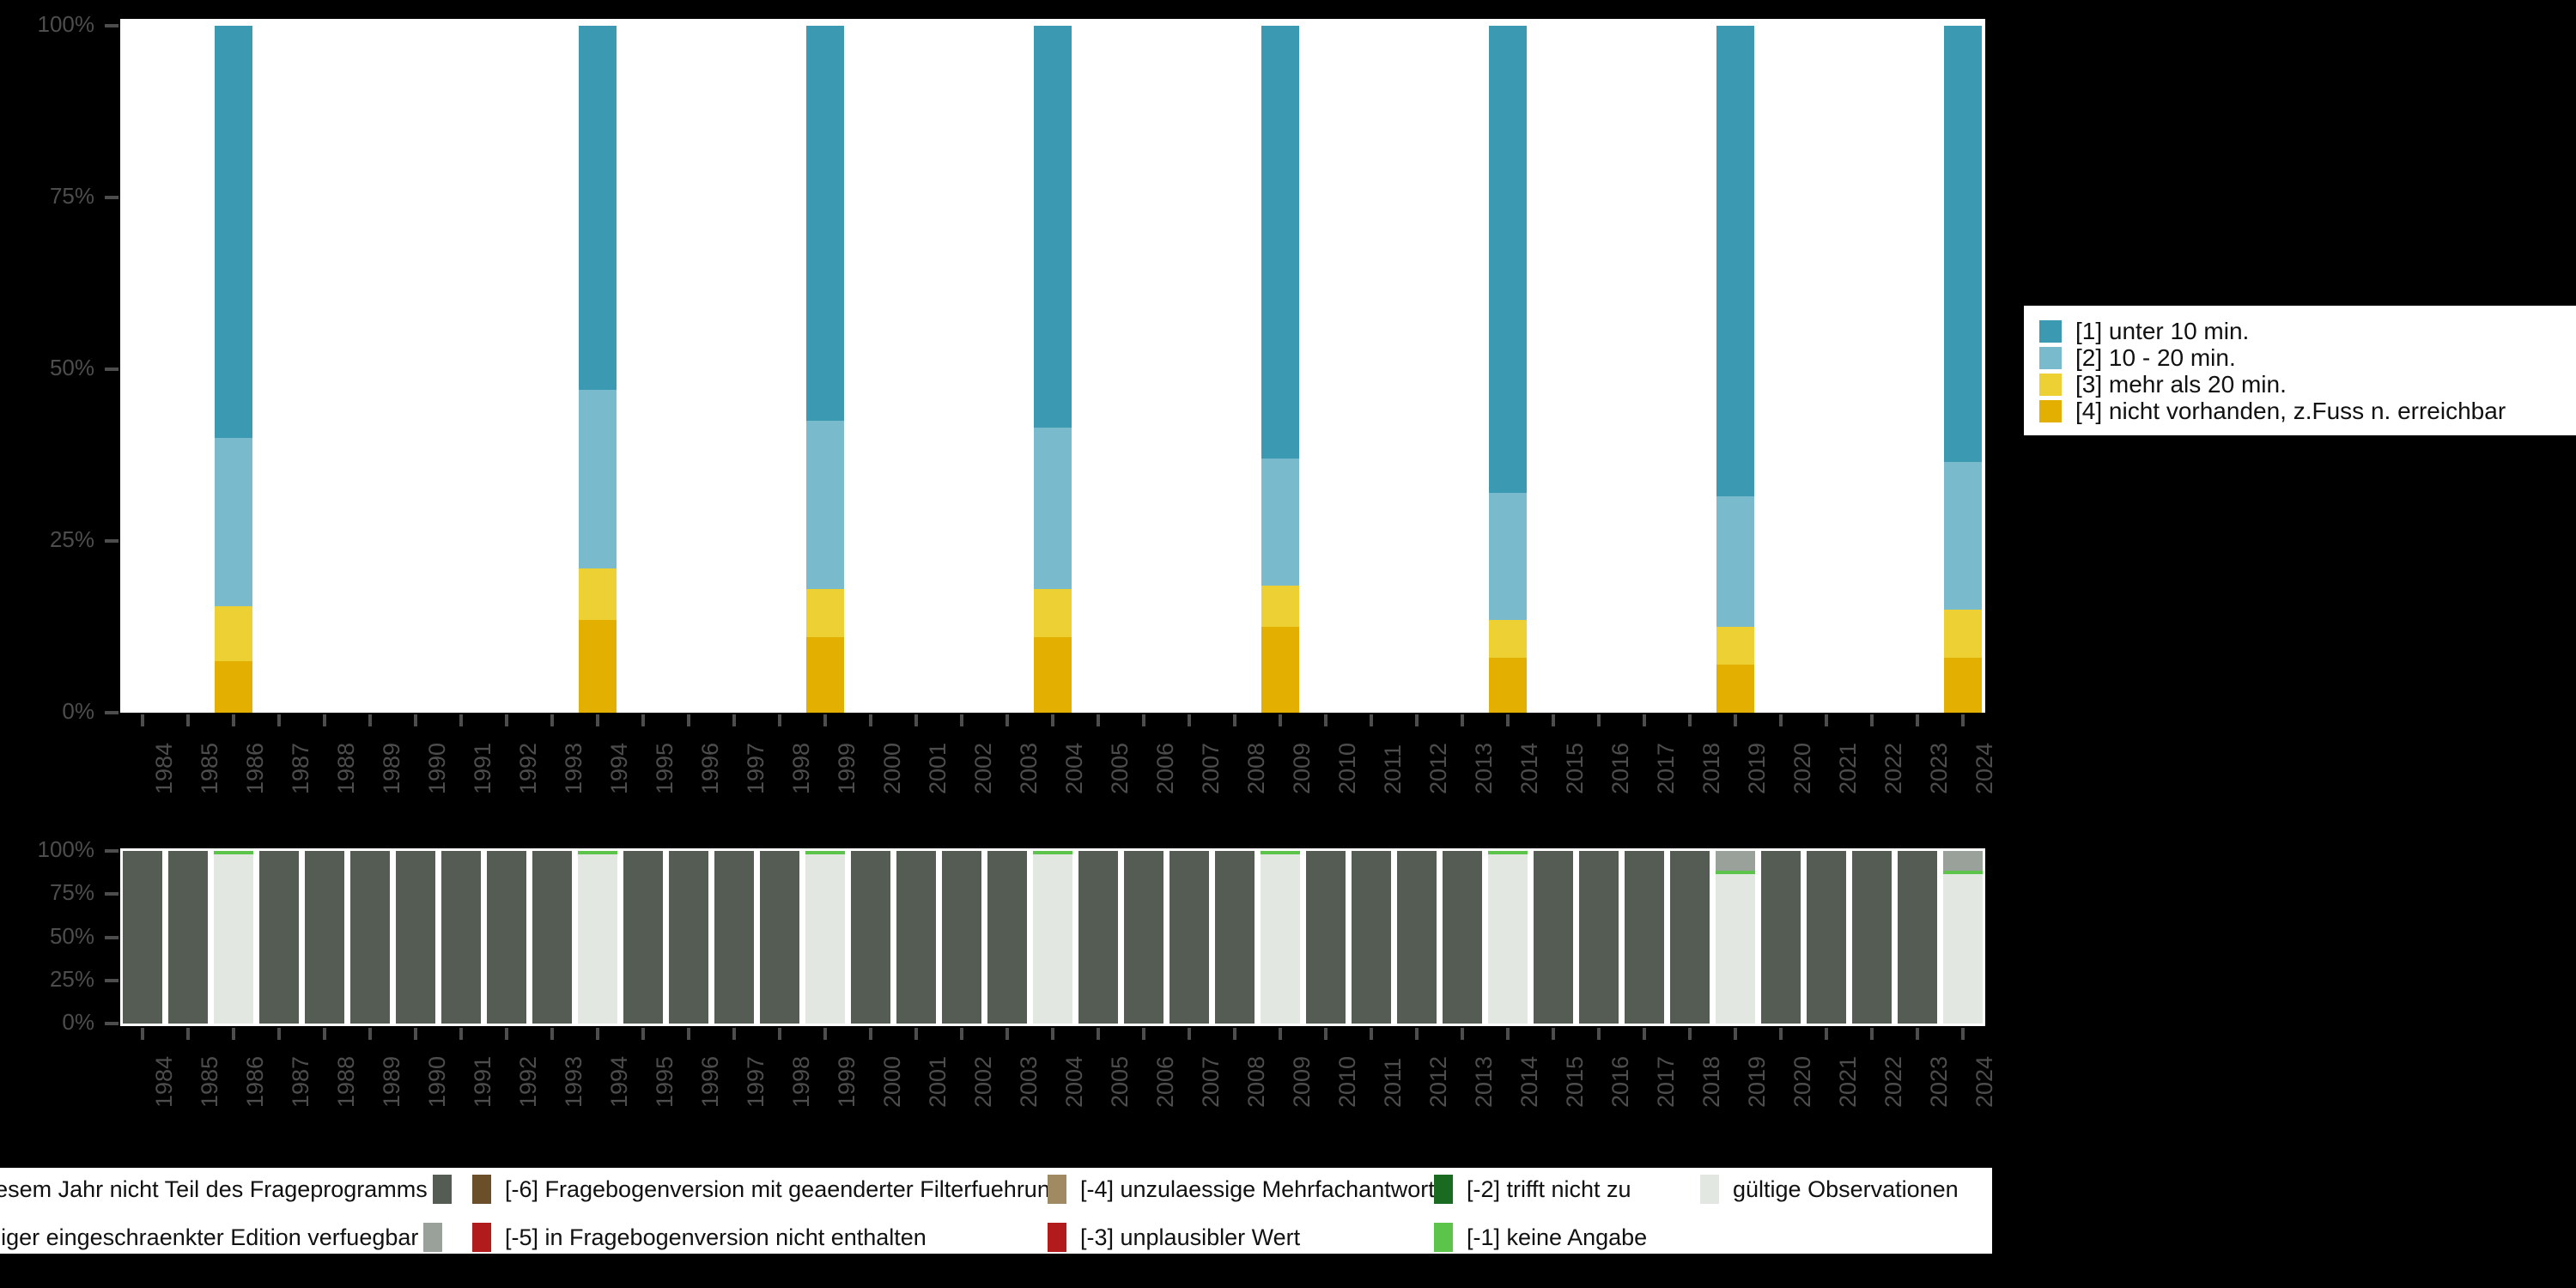 This screenshot has width=2576, height=1288. Describe the element at coordinates (2307, 385) in the screenshot. I see `legend-item: [3] mehr als 20 min.` at that location.